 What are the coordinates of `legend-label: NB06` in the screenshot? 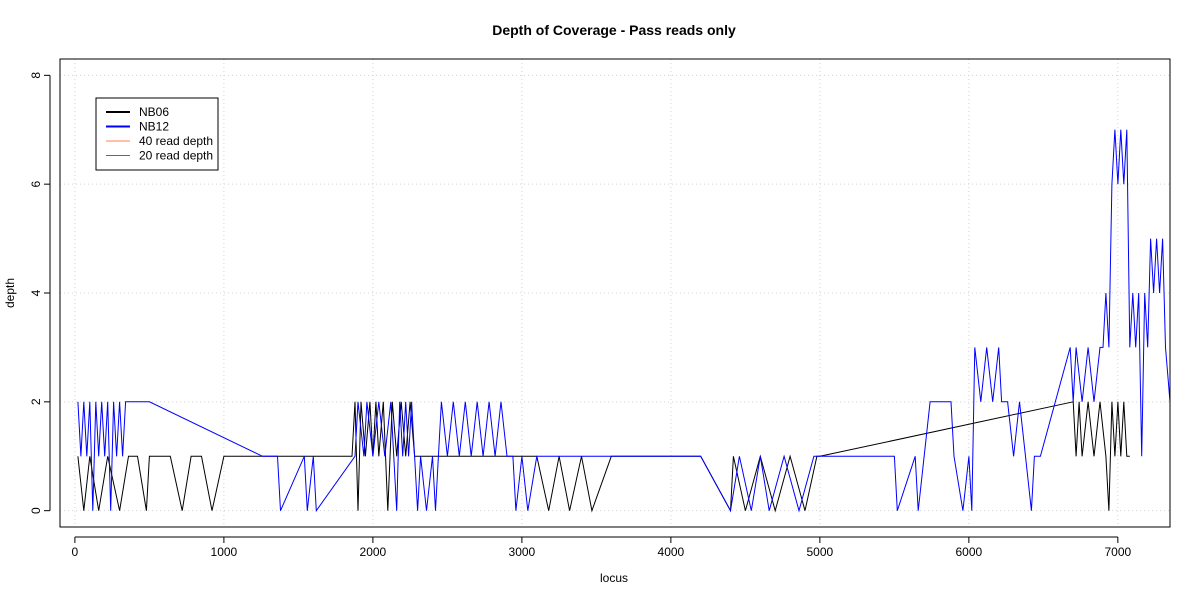 It's located at (154, 112).